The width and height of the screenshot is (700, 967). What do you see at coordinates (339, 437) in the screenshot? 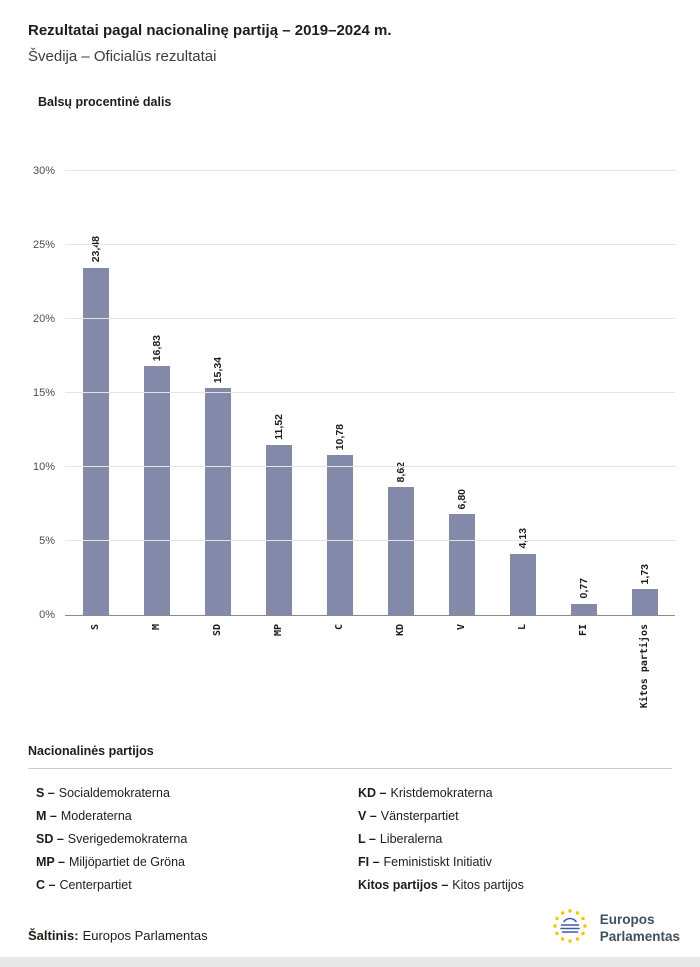
I see `bar-value-label: 10,78` at bounding box center [339, 437].